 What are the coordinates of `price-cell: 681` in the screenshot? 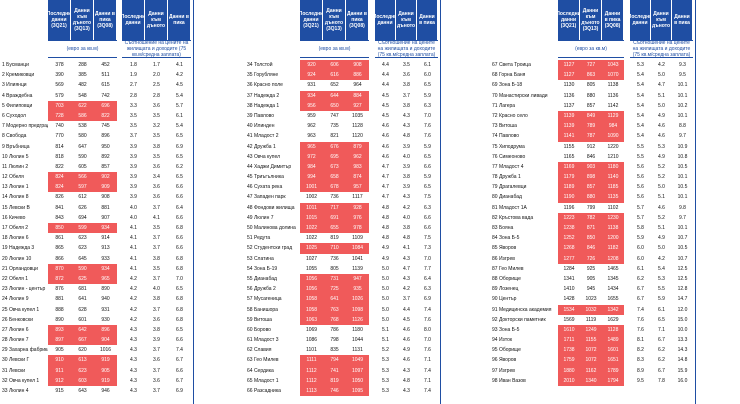 It's located at (82, 289).